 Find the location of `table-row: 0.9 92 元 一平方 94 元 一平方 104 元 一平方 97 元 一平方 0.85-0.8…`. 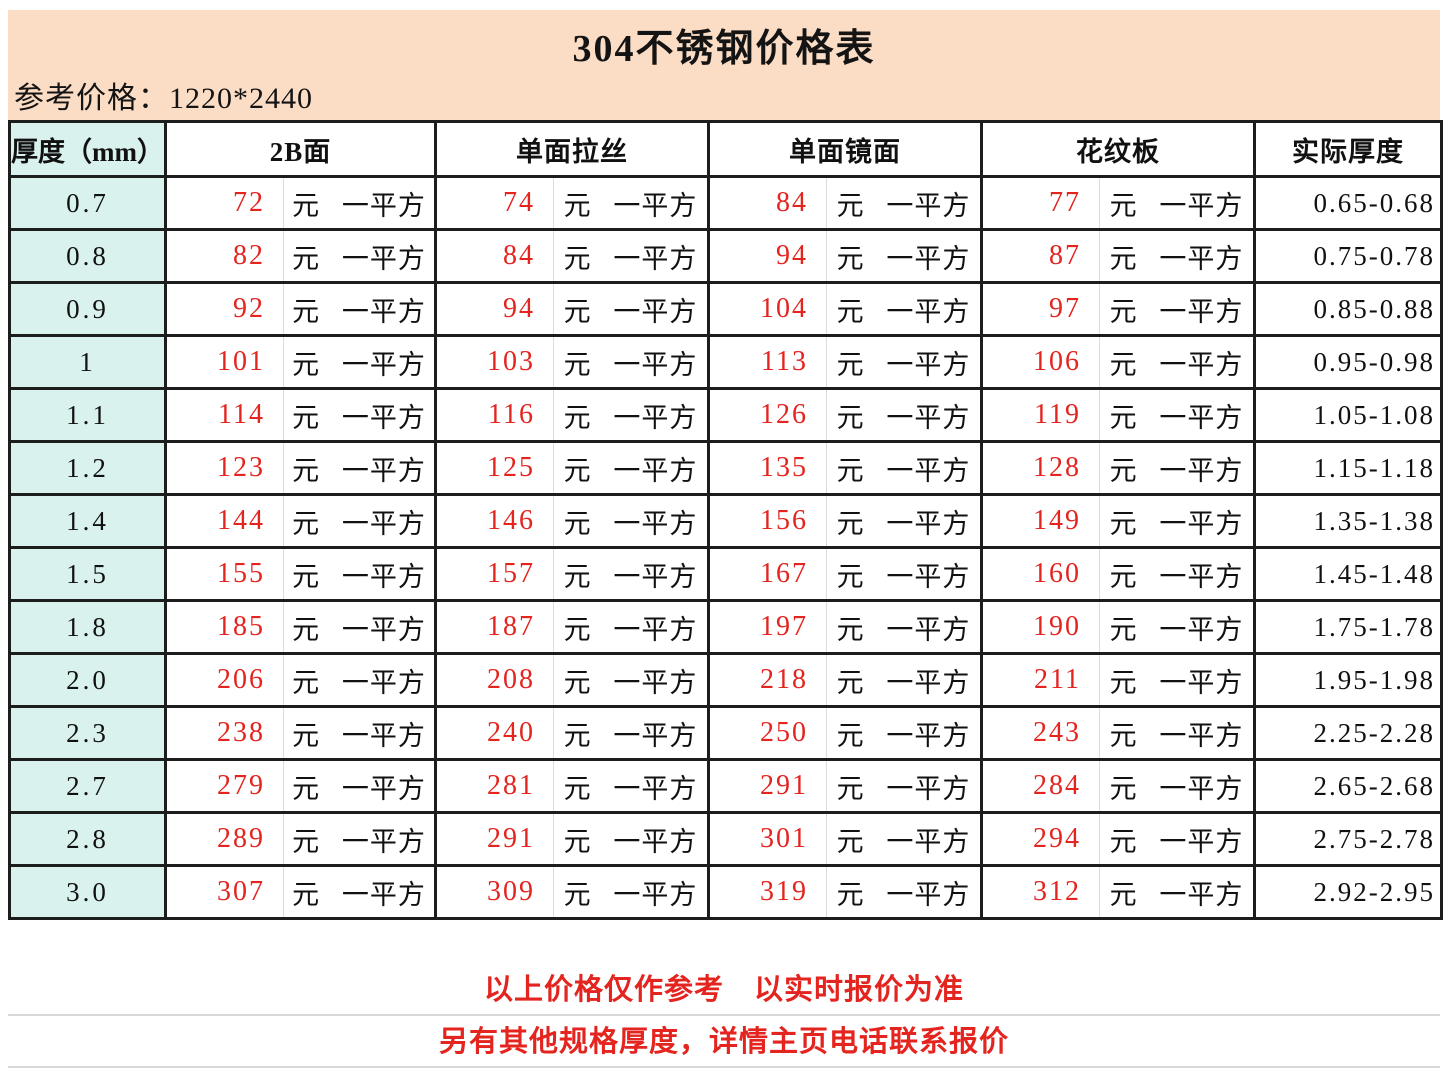

table-row: 0.9 92 元 一平方 94 元 一平方 104 元 一平方 97 元 一平方 0.85-0.8… is located at coordinates (726, 309).